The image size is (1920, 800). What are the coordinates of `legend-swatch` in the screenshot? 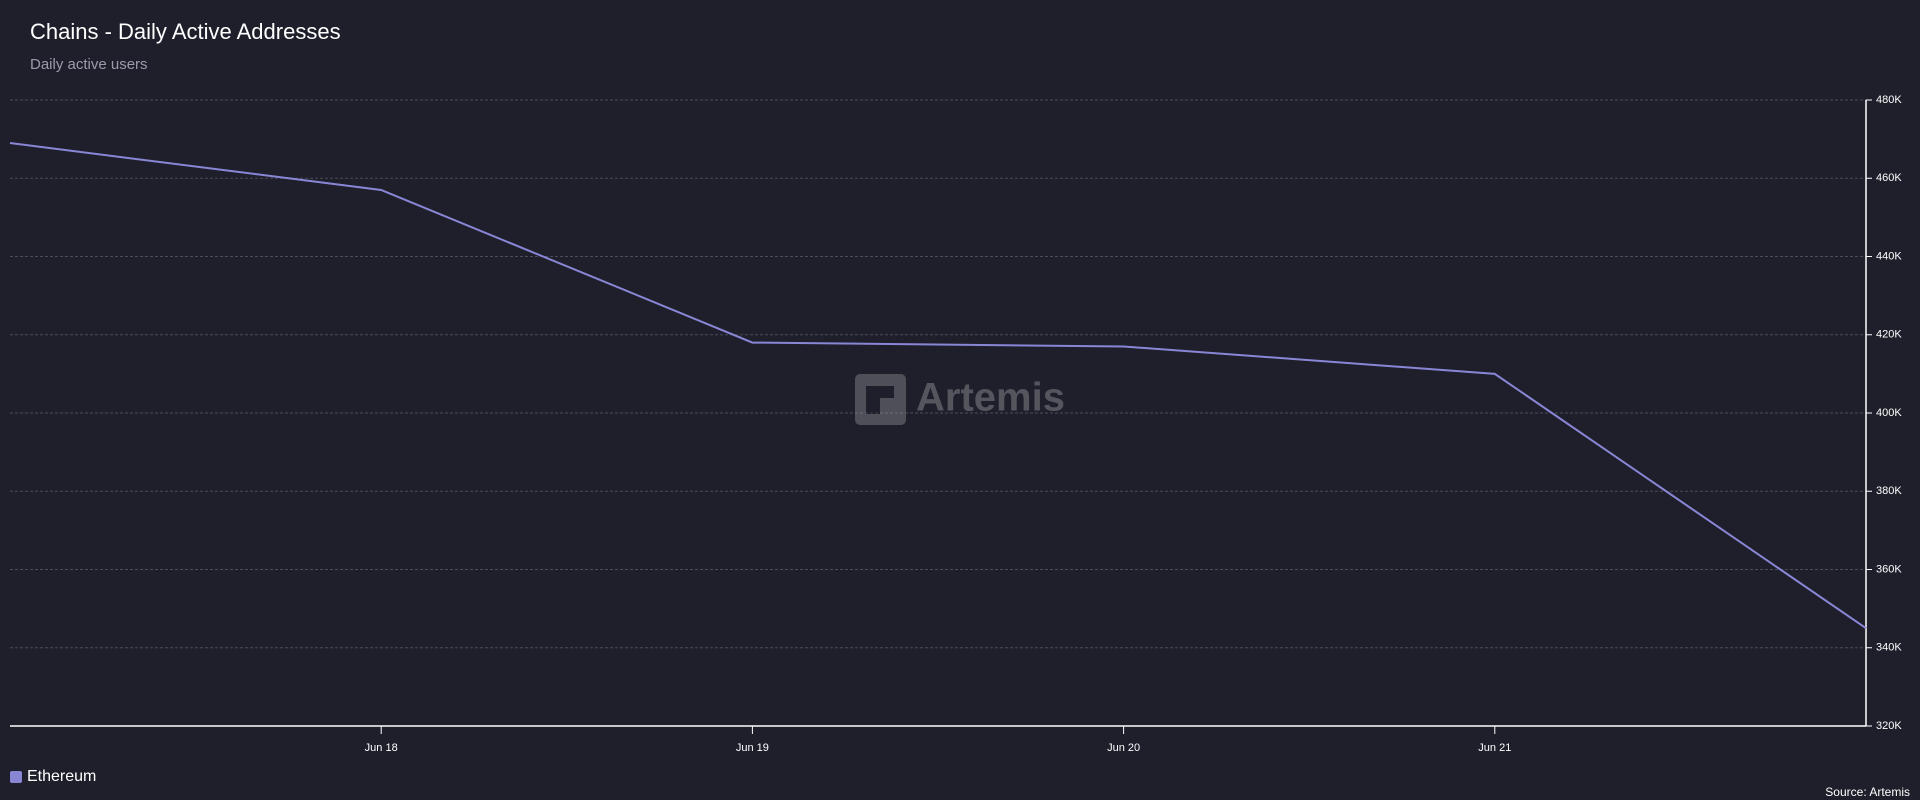 It's located at (16, 777).